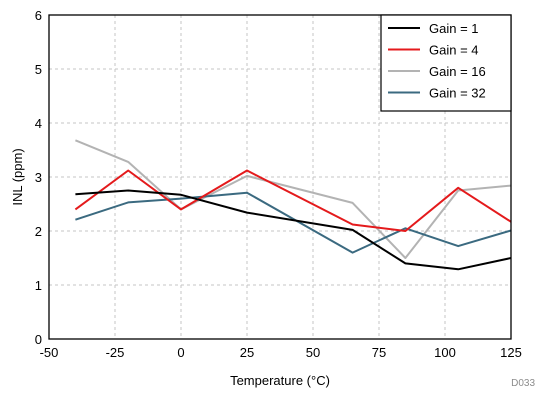 This screenshot has width=537, height=393. Describe the element at coordinates (457, 93) in the screenshot. I see `legend-label: Gain = 32` at that location.